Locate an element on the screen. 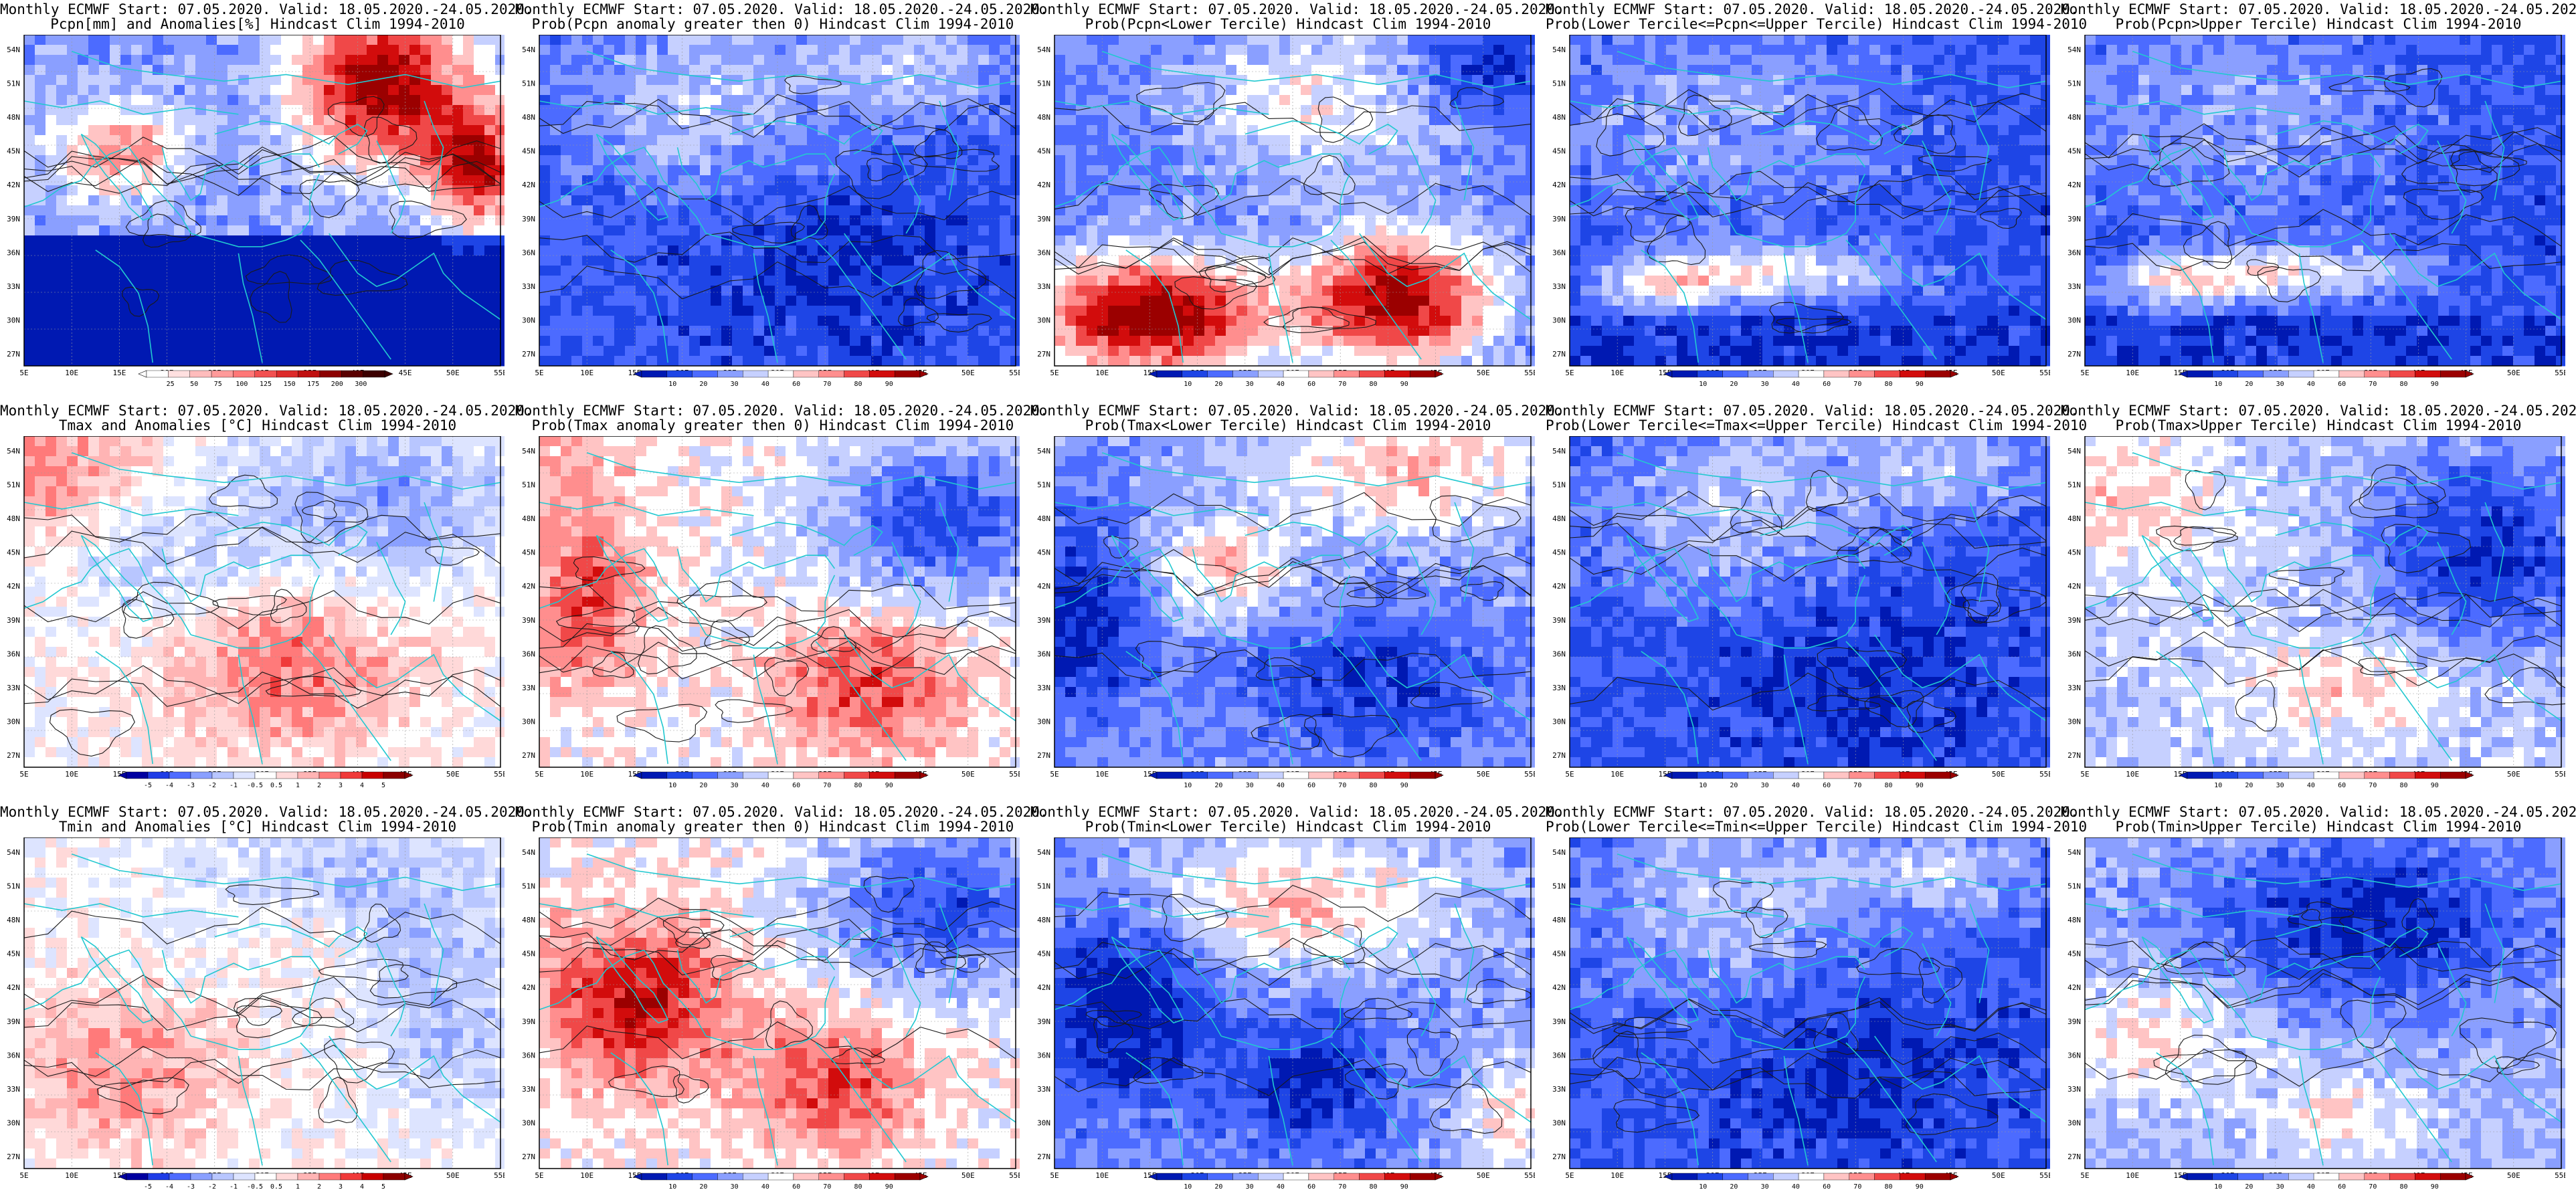 The width and height of the screenshot is (2576, 1204). lat-label: 30N is located at coordinates (1043, 721).